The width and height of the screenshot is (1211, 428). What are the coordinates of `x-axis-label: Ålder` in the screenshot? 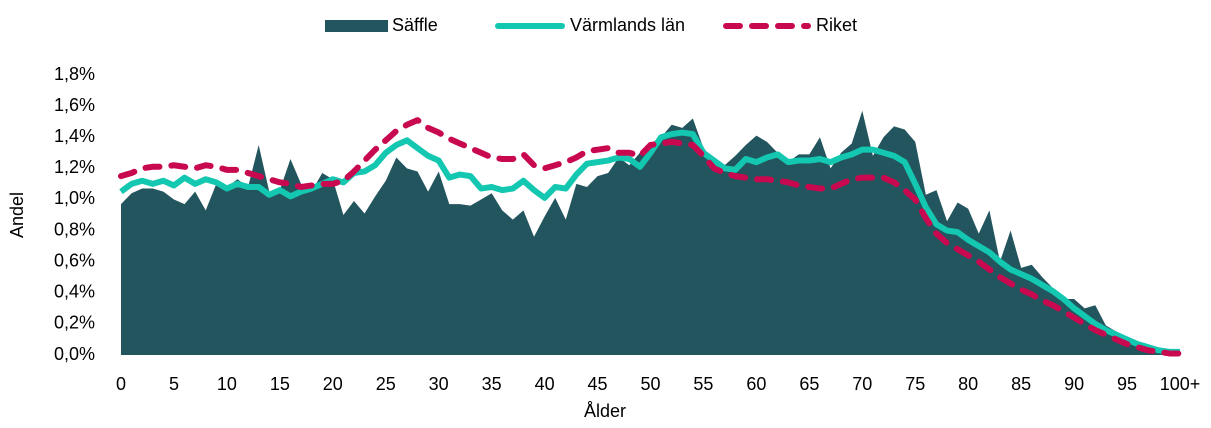 It's located at (605, 411).